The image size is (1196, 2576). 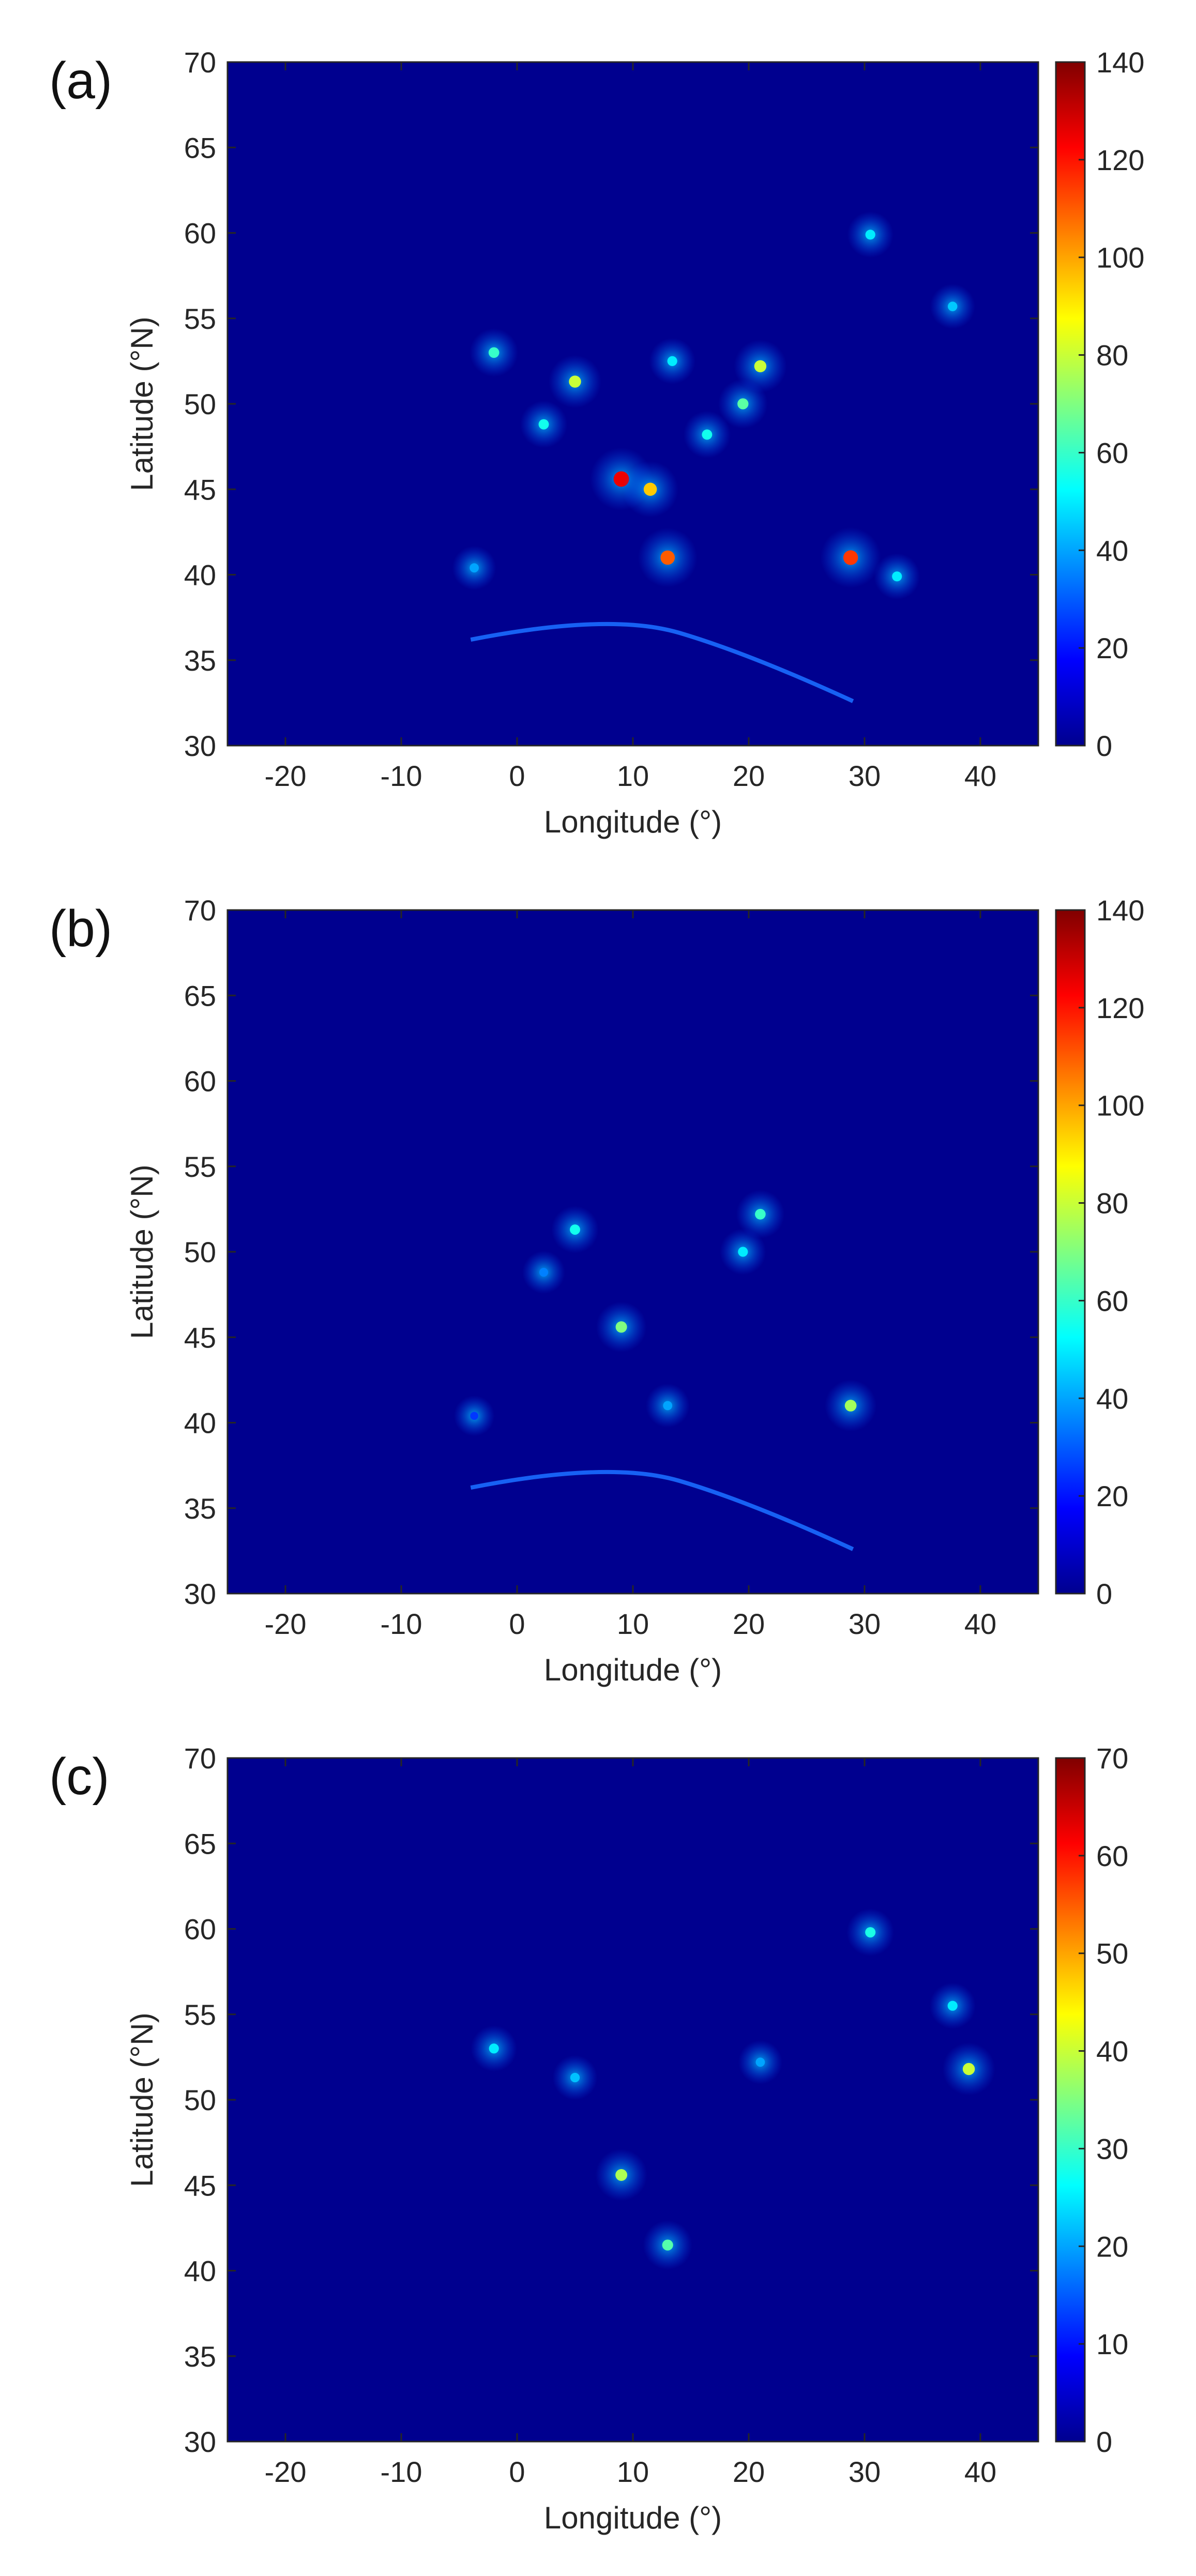 I want to click on colorbar-tick-label: 30, so click(x=1112, y=2148).